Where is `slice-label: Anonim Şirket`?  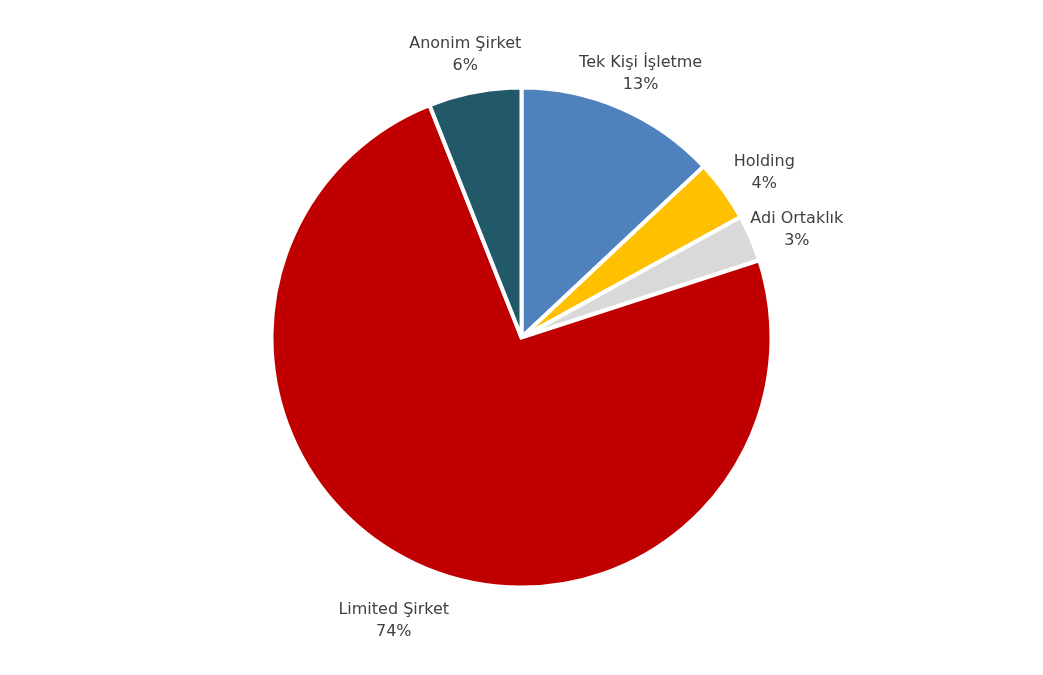
slice-label: Anonim Şirket is located at coordinates (465, 42).